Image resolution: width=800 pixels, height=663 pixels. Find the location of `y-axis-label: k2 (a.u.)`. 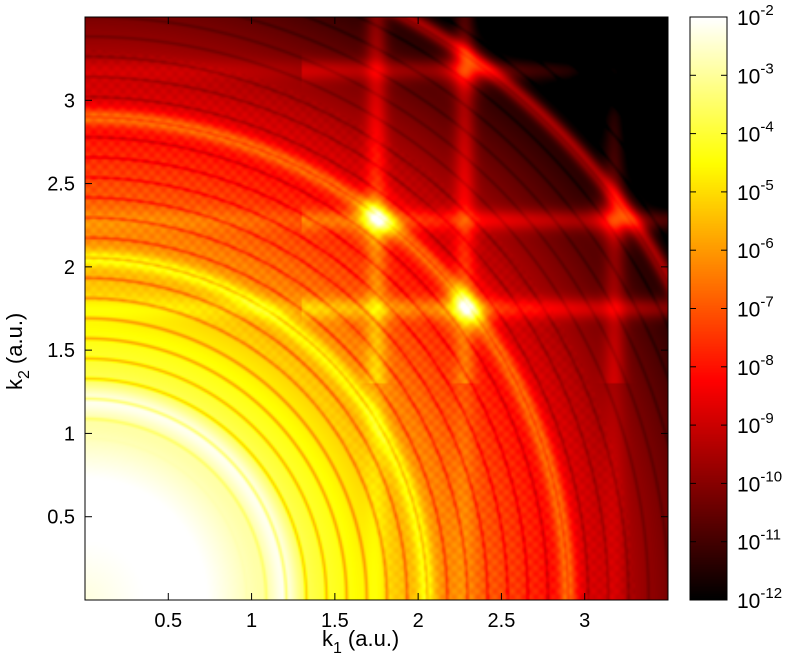

y-axis-label: k2 (a.u.) is located at coordinates (17, 351).